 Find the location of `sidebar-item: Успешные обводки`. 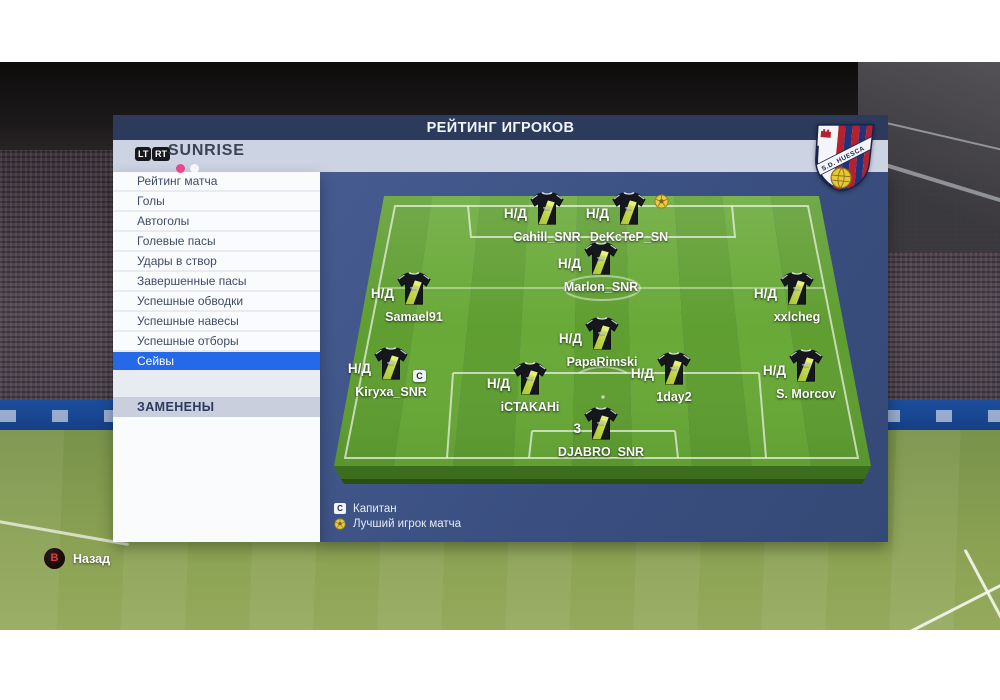

sidebar-item: Успешные обводки is located at coordinates (216, 301).